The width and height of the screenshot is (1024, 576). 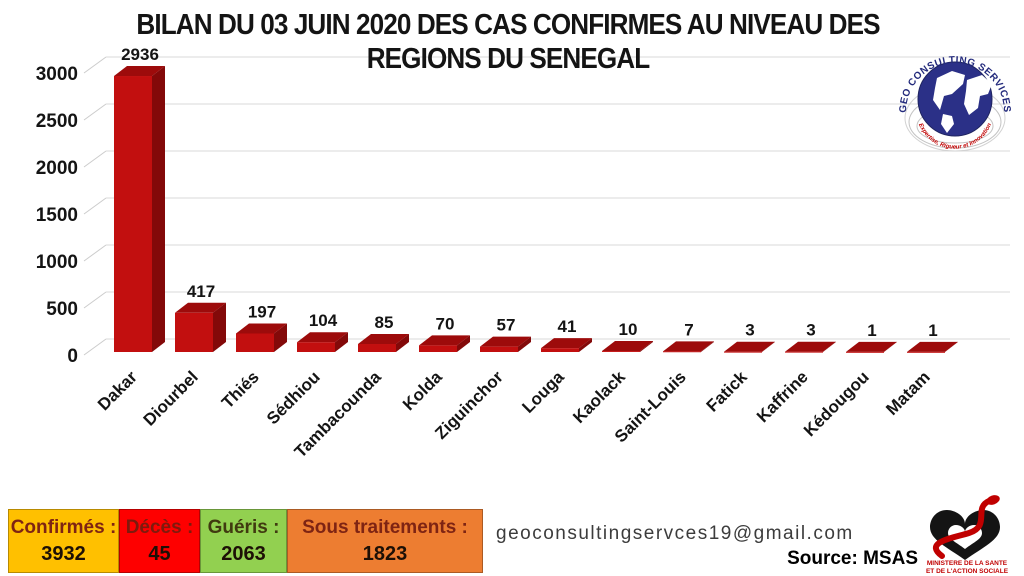 What do you see at coordinates (384, 322) in the screenshot?
I see `value-label: 85` at bounding box center [384, 322].